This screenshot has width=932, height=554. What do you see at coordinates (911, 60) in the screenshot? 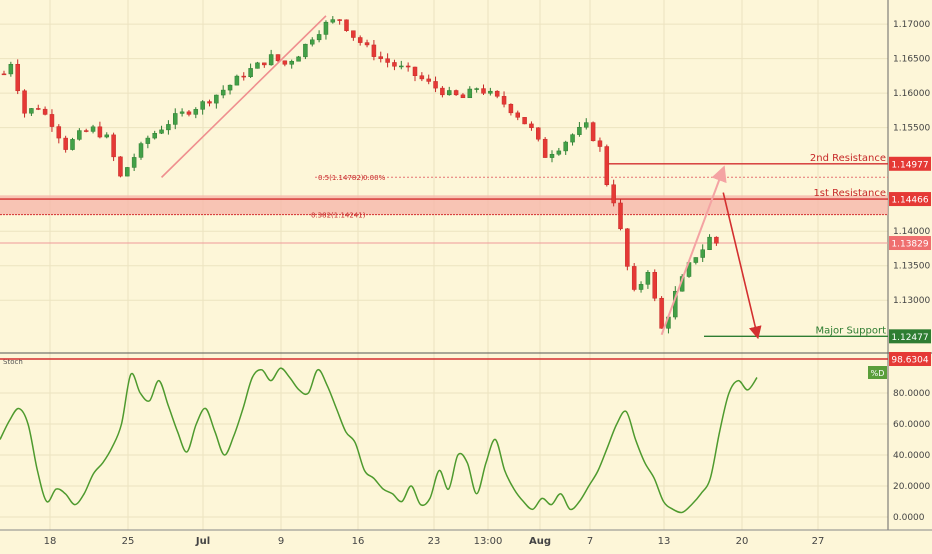
I see `price-tick-label: 1.16500` at bounding box center [911, 60].